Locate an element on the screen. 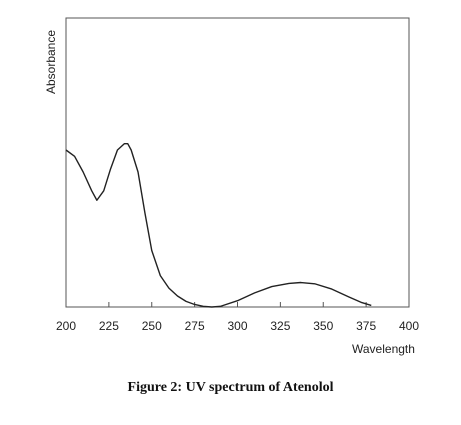 This screenshot has height=425, width=461. x-tick-label-400: 400 is located at coordinates (409, 326).